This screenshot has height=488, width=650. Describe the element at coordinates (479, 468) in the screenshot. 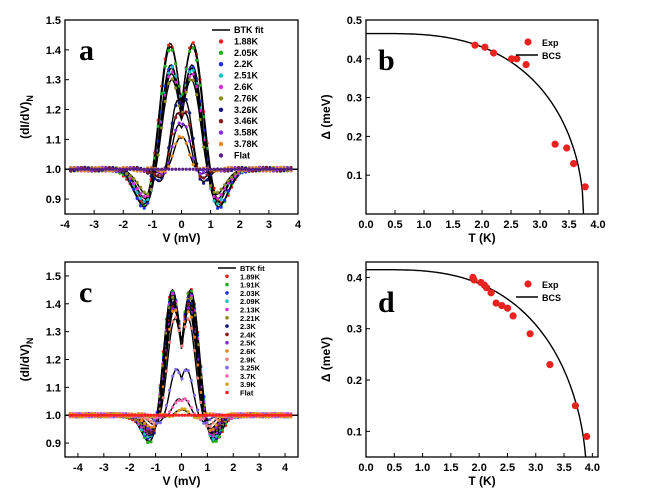

I see `x-tick-label: 2.0` at that location.